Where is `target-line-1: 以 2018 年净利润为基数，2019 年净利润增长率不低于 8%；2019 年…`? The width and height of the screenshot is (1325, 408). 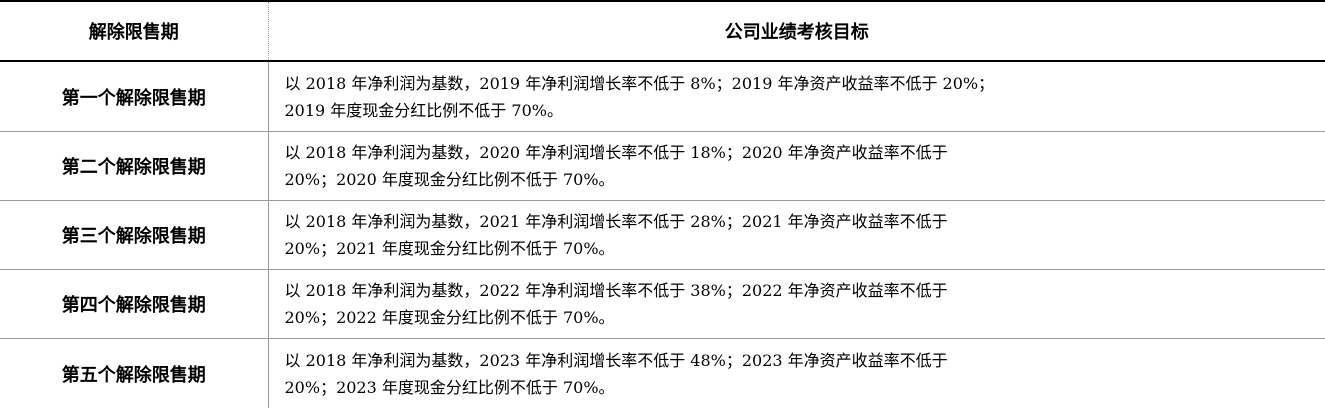
target-line-1: 以 2018 年净利润为基数，2019 年净利润增长率不低于 8%；2019 年… is located at coordinates (639, 83).